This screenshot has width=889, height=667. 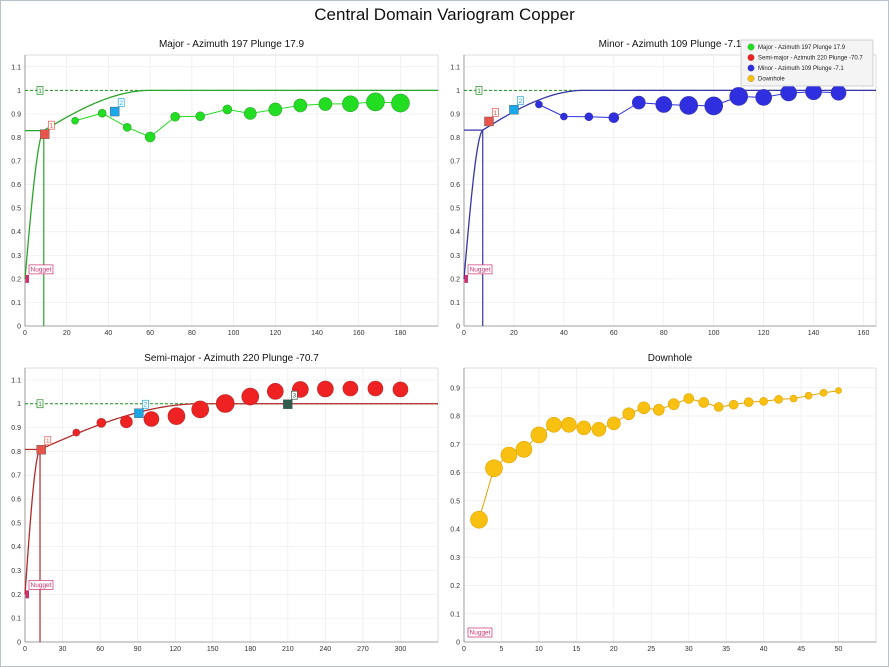 What do you see at coordinates (138, 649) in the screenshot?
I see `x-tick-label: 90` at bounding box center [138, 649].